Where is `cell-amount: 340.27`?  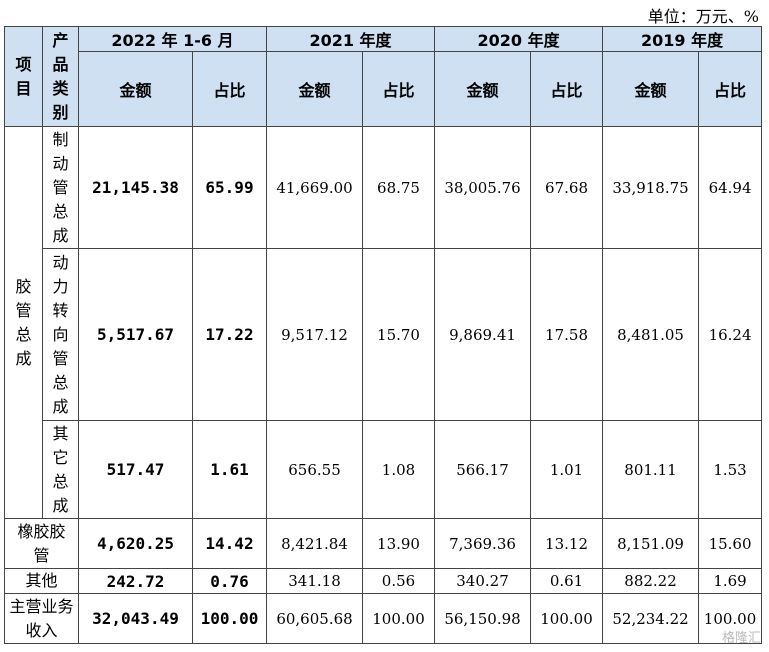
cell-amount: 340.27 is located at coordinates (483, 581).